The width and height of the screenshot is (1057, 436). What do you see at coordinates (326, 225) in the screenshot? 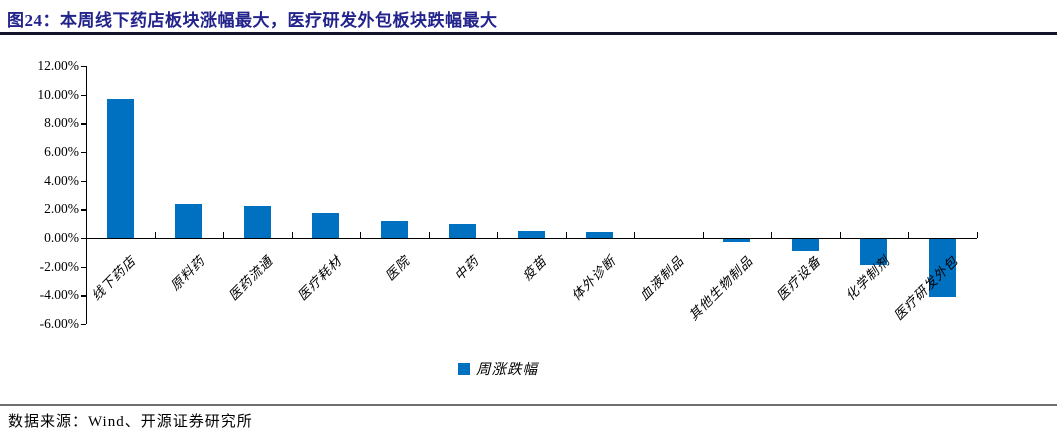
I see `bar-医疗耗材` at bounding box center [326, 225].